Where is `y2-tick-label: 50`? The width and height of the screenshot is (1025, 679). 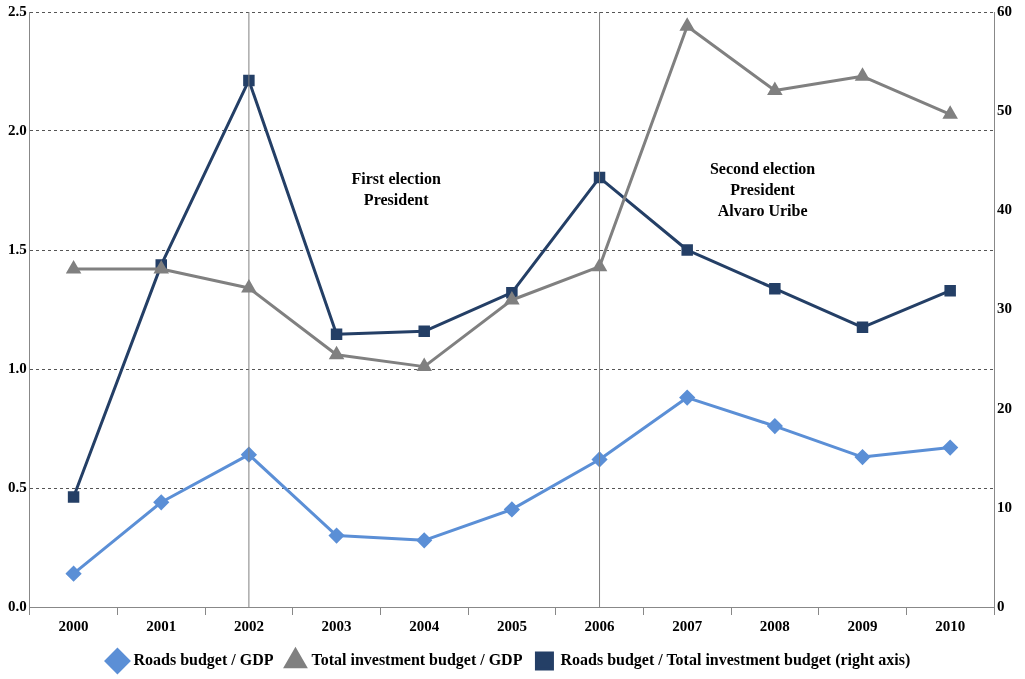 y2-tick-label: 50 is located at coordinates (1004, 110).